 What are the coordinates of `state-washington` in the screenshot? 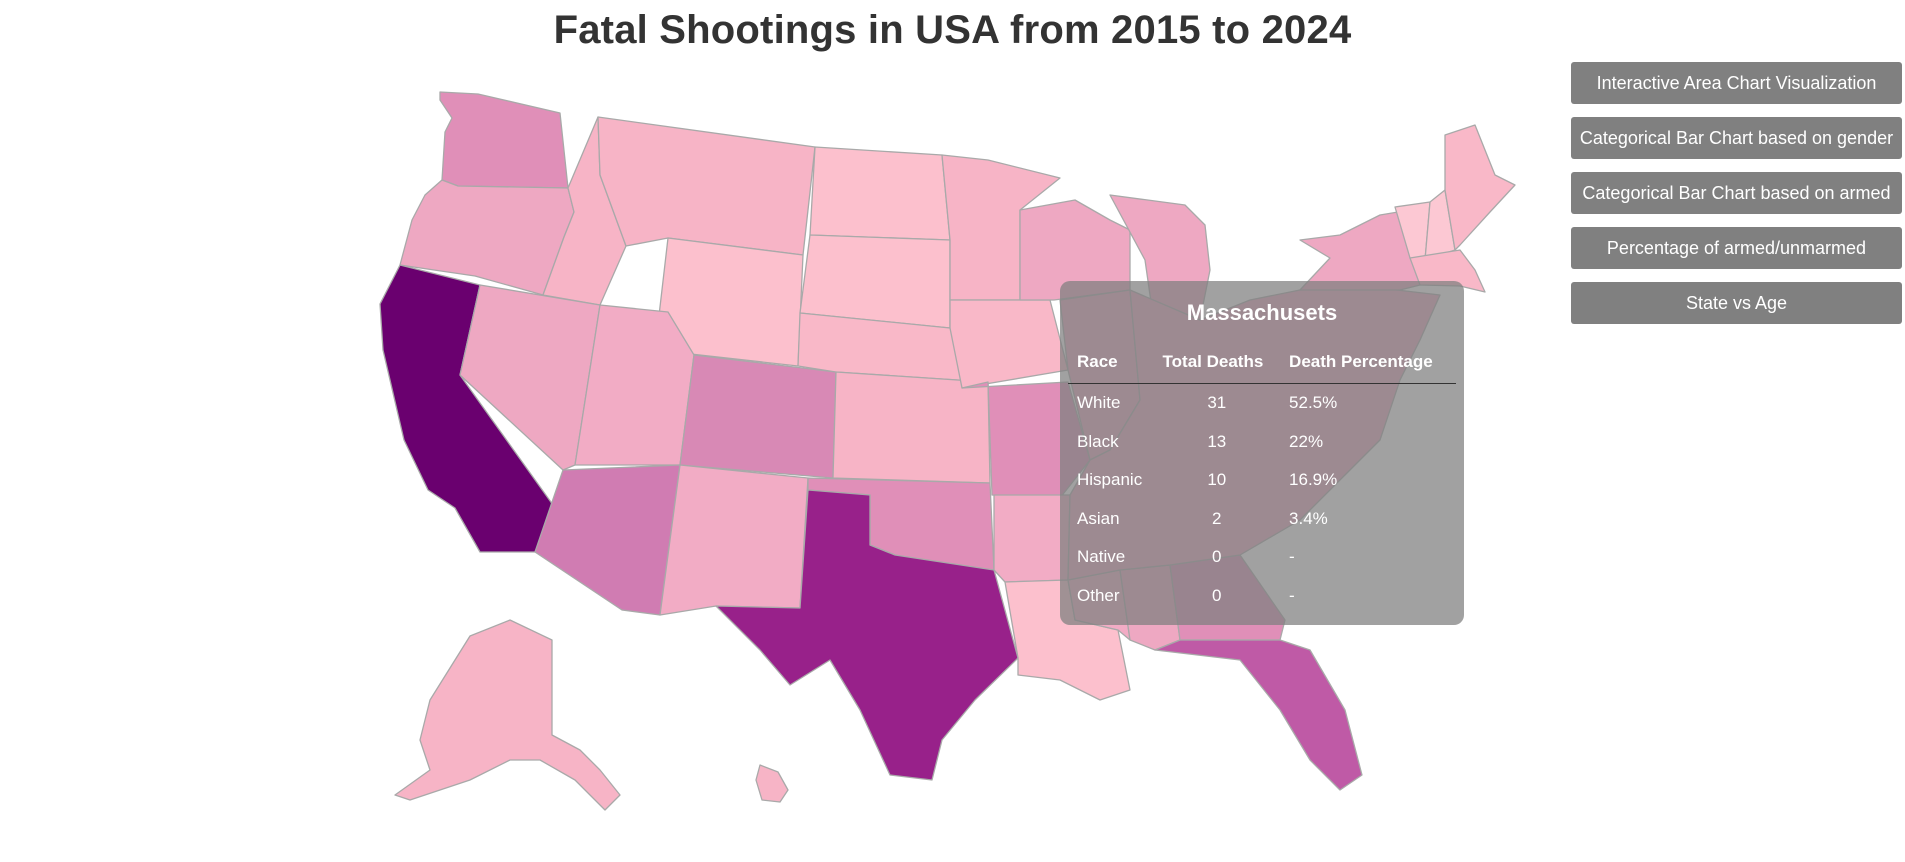 It's located at (504, 140).